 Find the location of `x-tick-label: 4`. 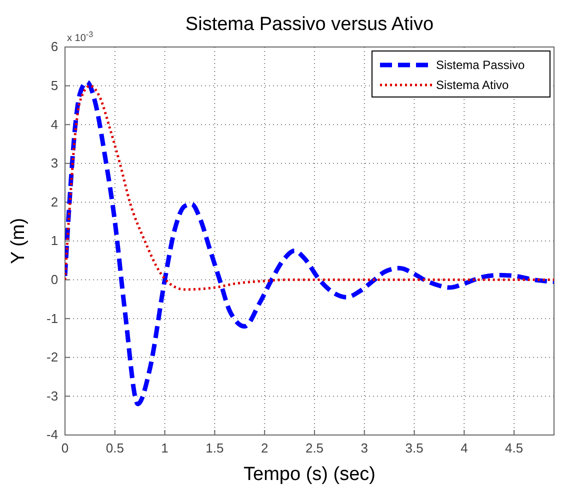

x-tick-label: 4 is located at coordinates (464, 448).